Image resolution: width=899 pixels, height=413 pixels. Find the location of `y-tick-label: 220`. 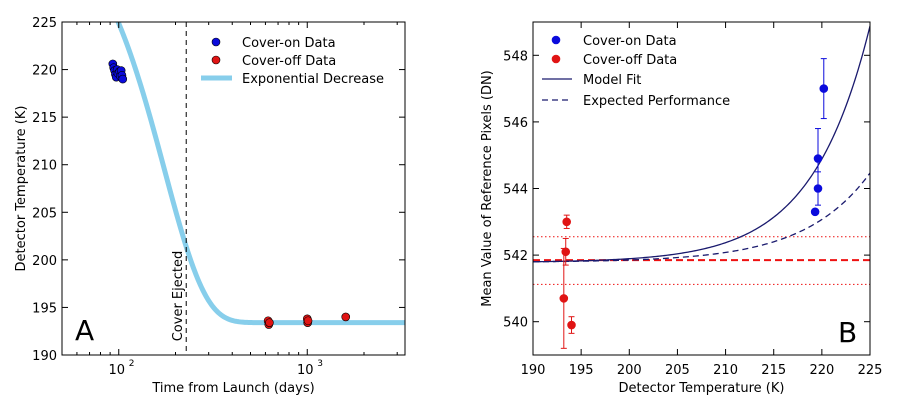

y-tick-label: 220 is located at coordinates (44, 71).